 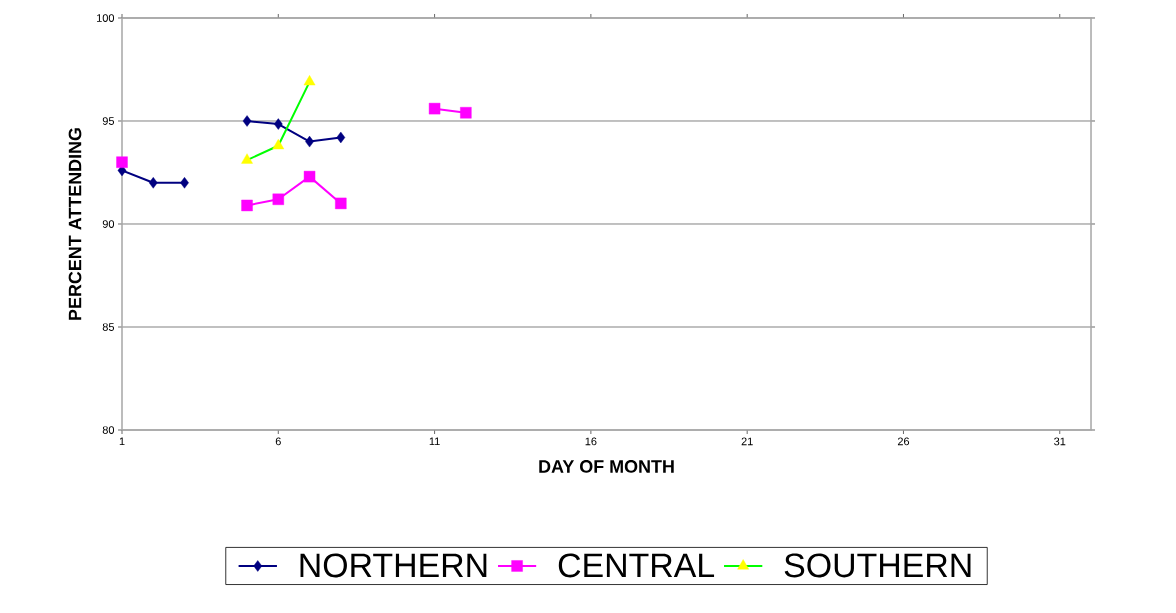 I want to click on y-tick-label: 95, so click(x=108, y=121).